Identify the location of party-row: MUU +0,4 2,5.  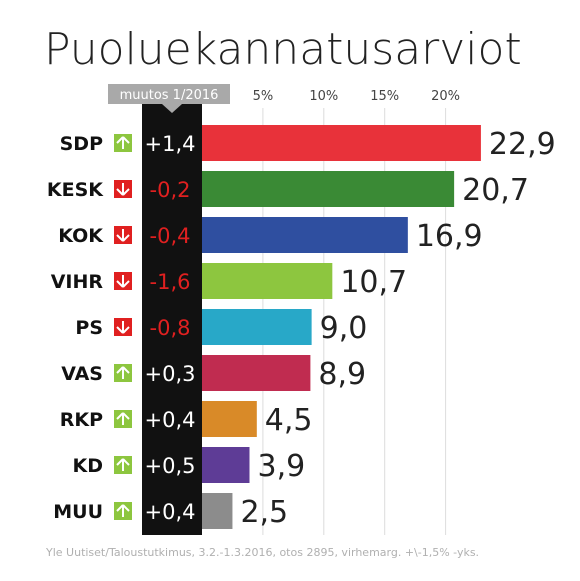
(170, 511).